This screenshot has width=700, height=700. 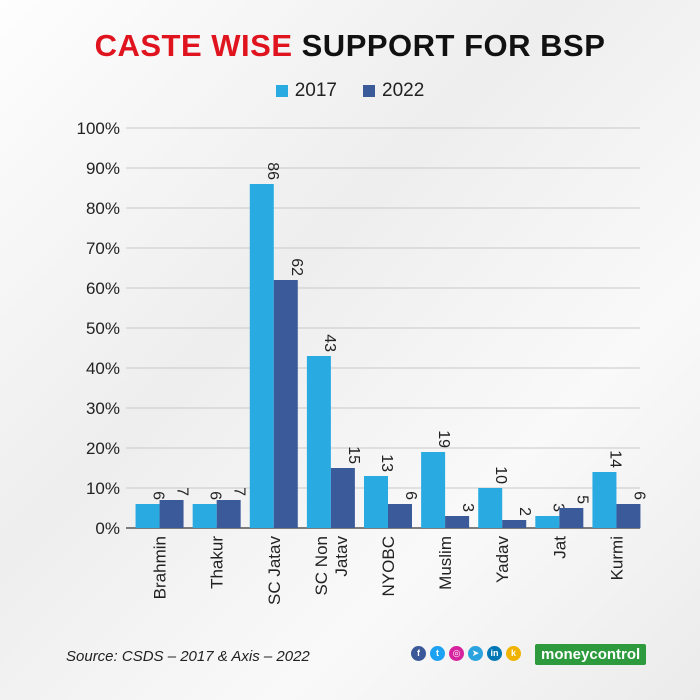 I want to click on brand-logo: moneycontrol, so click(x=591, y=654).